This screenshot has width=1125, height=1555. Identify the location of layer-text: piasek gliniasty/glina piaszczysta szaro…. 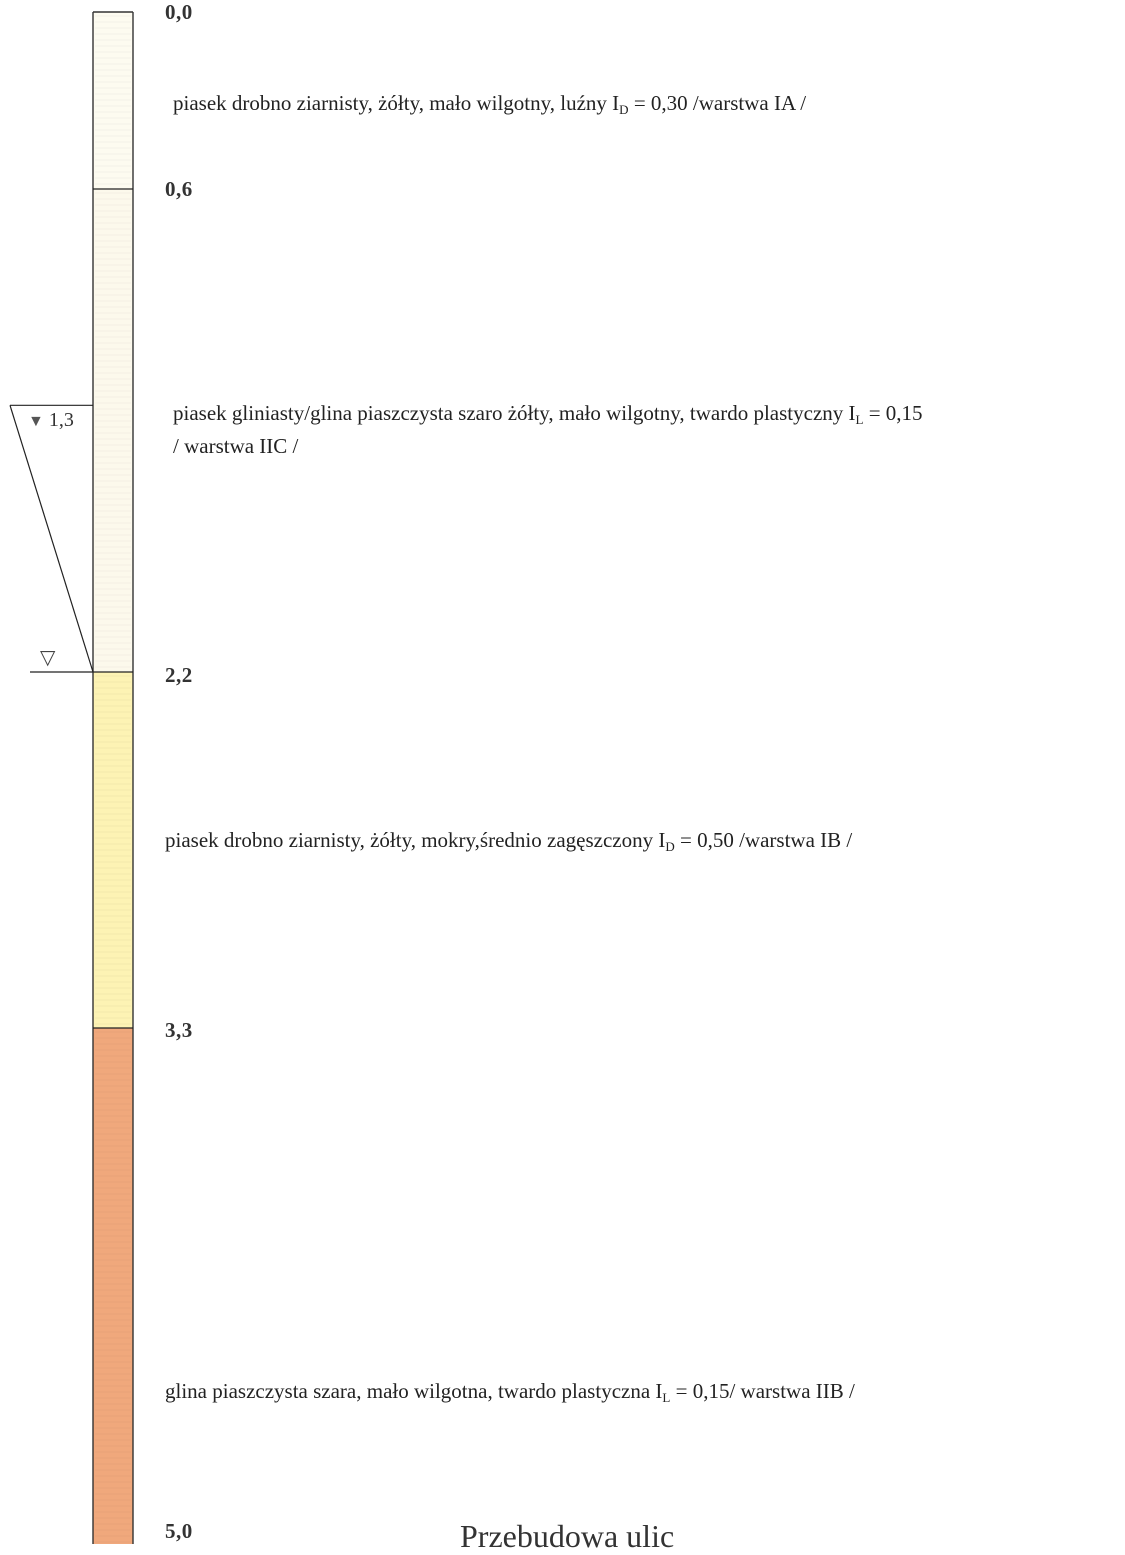
(514, 413).